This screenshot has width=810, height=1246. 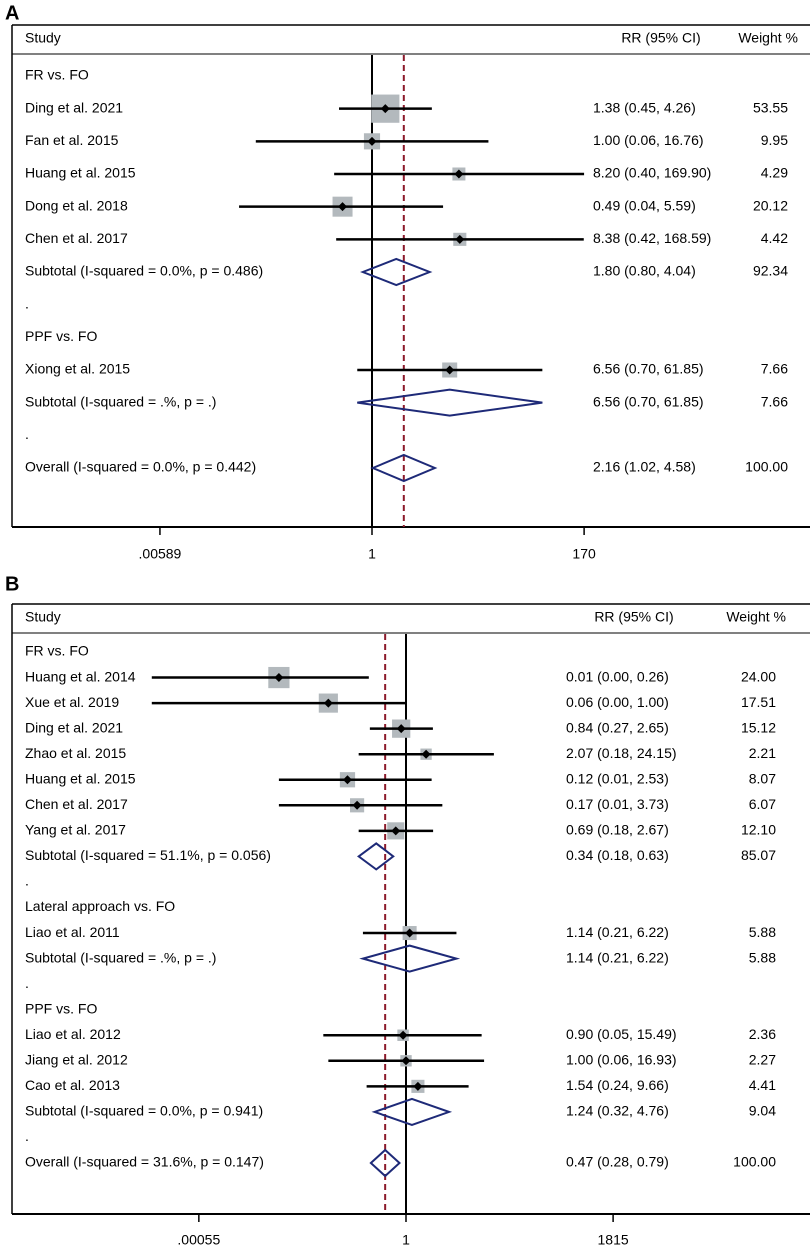 I want to click on weight-text: 2.27, so click(x=762, y=1060).